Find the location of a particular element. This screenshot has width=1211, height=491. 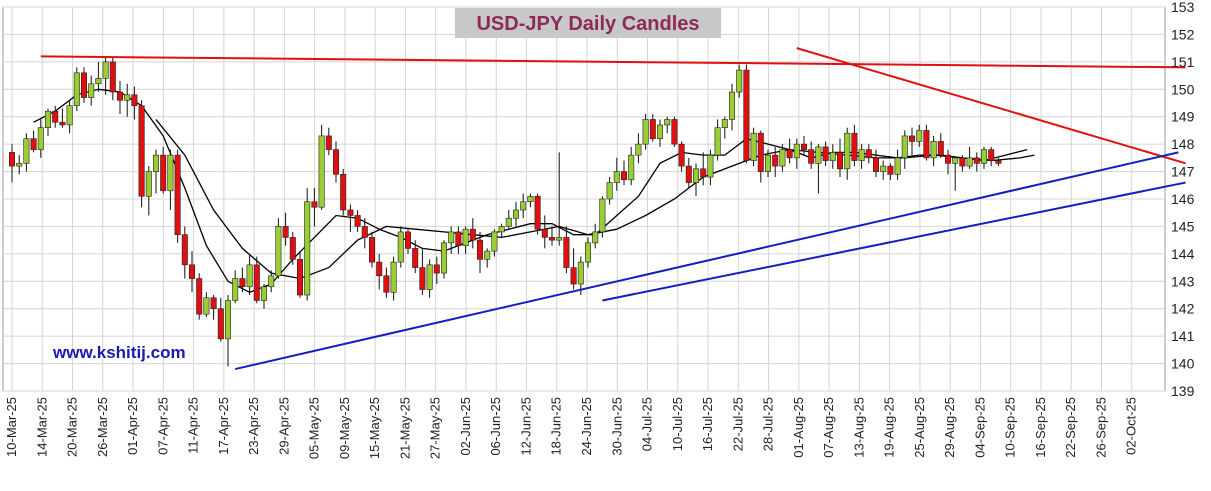

x-tick-label: 23-Apr-25 is located at coordinates (253, 426).